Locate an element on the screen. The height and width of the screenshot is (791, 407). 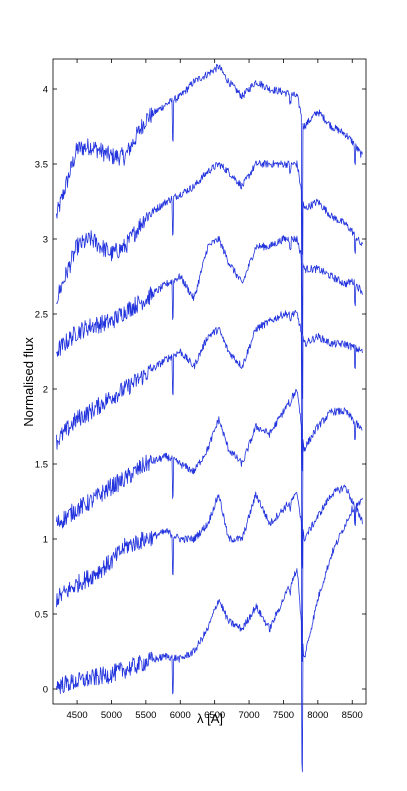
y-tick-label: 0 is located at coordinates (45, 690).